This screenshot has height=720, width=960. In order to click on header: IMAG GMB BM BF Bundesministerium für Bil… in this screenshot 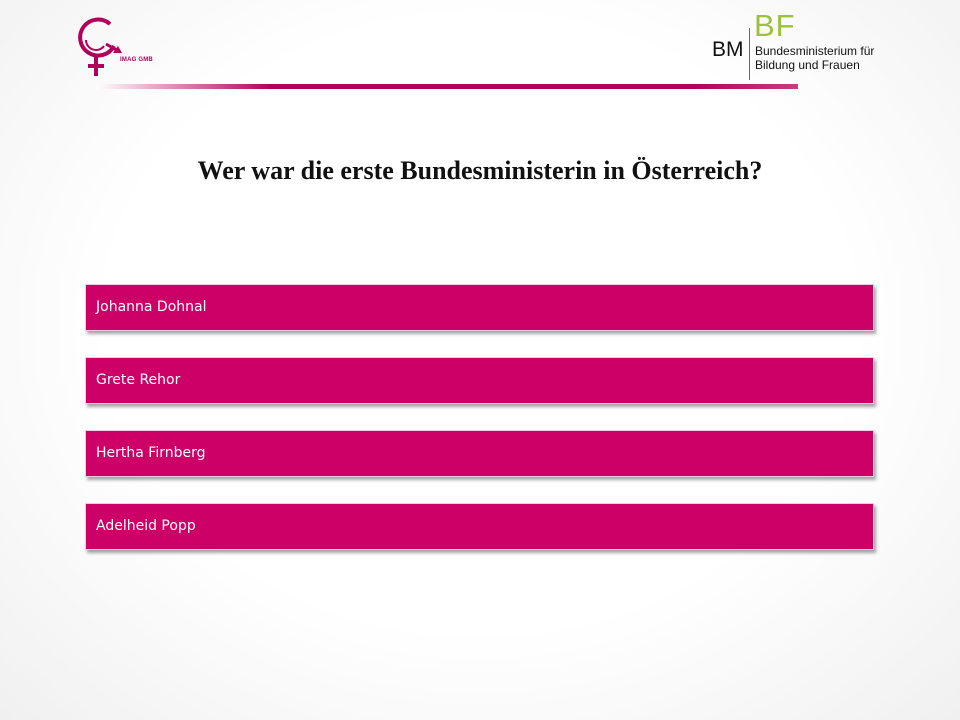, I will do `click(480, 50)`.